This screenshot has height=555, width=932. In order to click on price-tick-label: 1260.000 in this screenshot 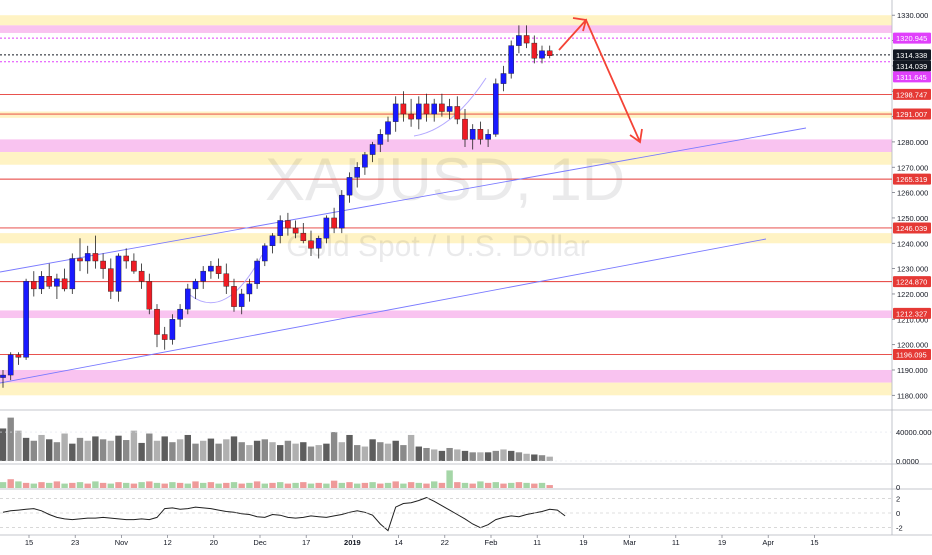, I will do `click(912, 193)`.